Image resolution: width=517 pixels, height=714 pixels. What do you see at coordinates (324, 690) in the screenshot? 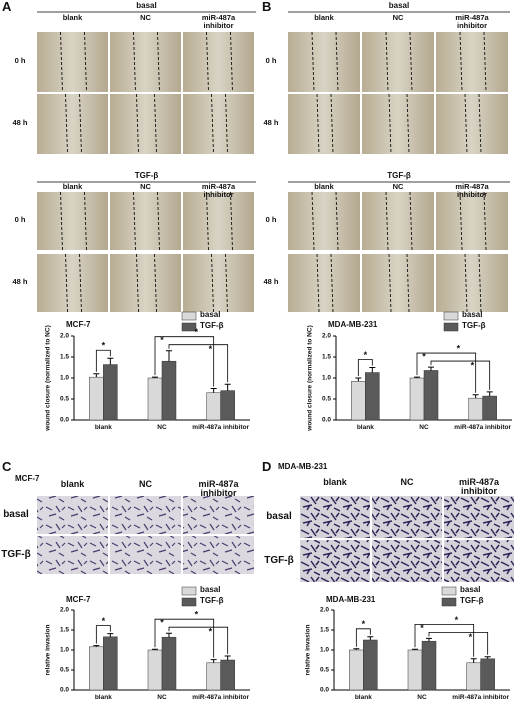
I see `y-tick-label: 0.0` at bounding box center [324, 690].